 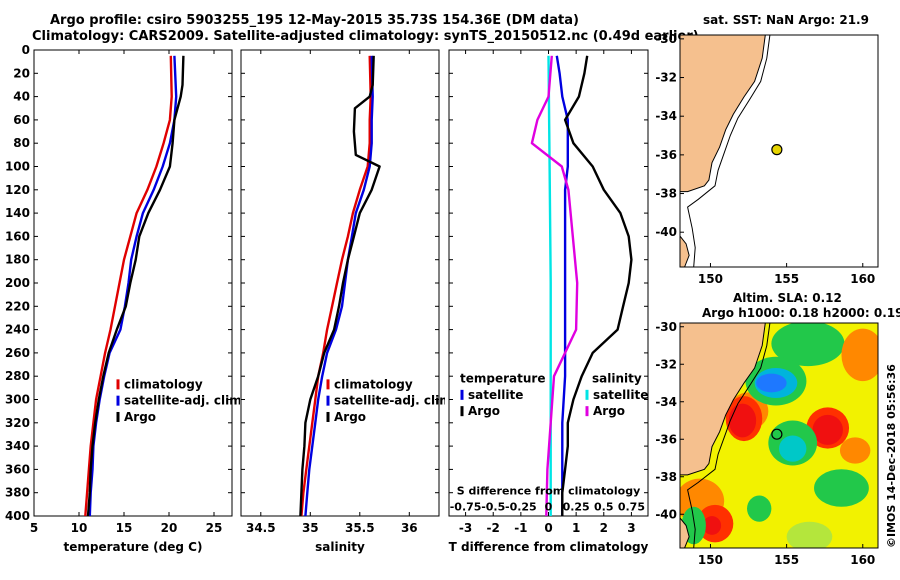 I want to click on y-tick-label: 40, so click(x=21, y=97).